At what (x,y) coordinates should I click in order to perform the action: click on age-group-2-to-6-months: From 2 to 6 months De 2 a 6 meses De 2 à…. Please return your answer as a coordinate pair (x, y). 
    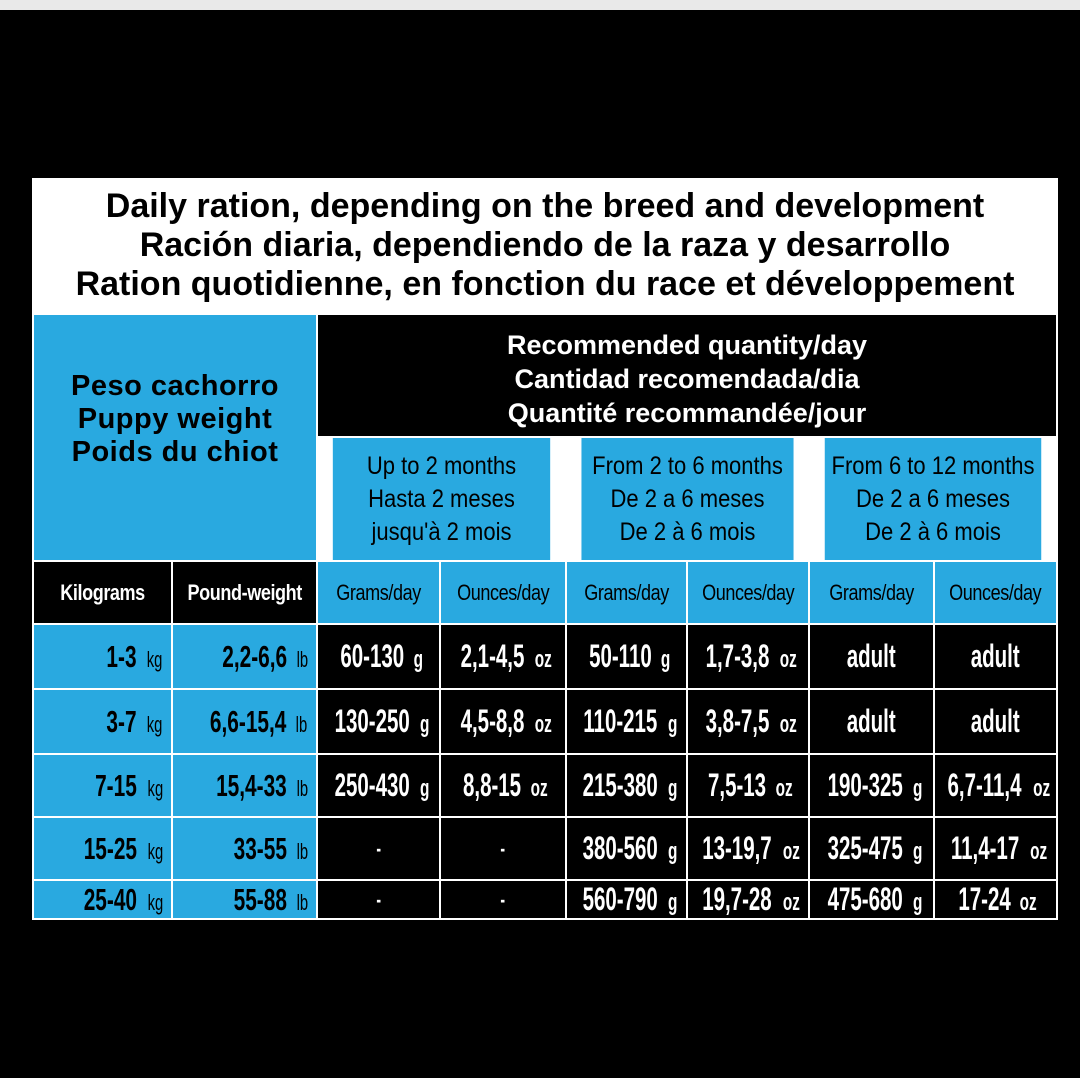
    Looking at the image, I should click on (687, 499).